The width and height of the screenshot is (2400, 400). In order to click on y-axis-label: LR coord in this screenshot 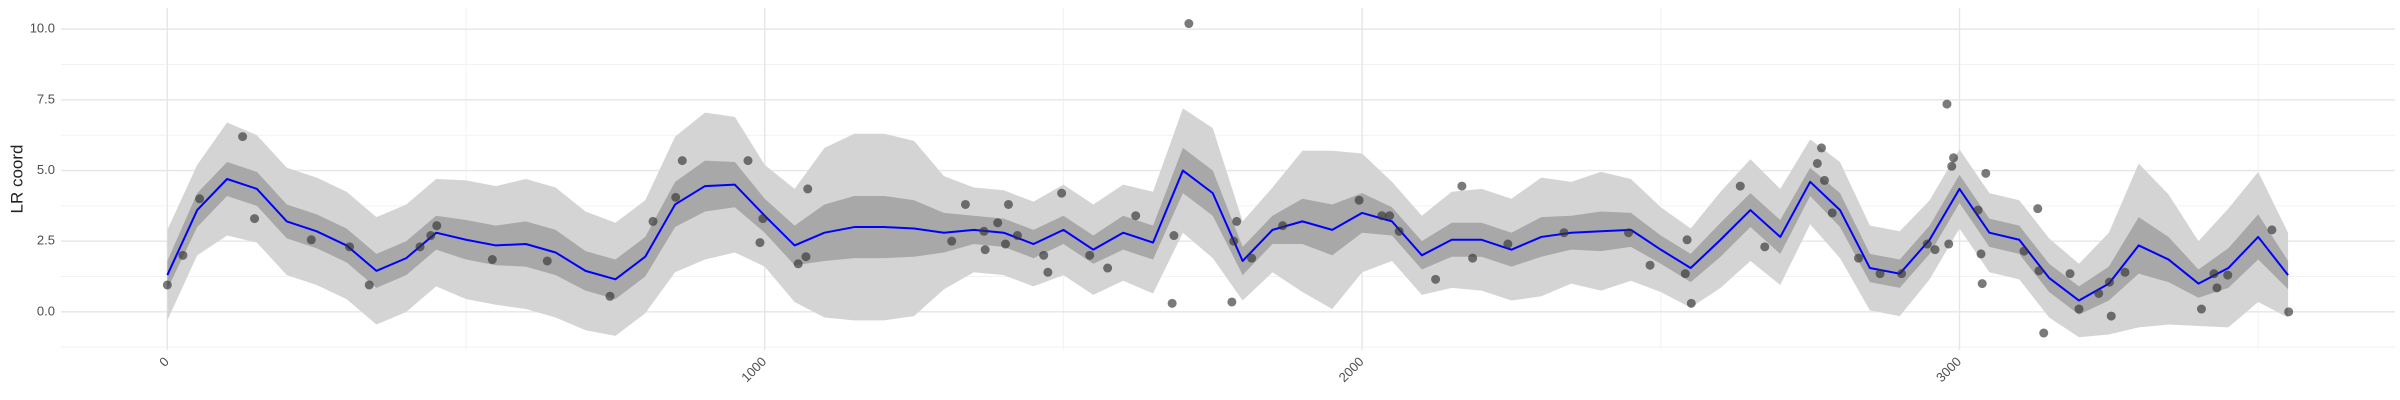, I will do `click(16, 179)`.